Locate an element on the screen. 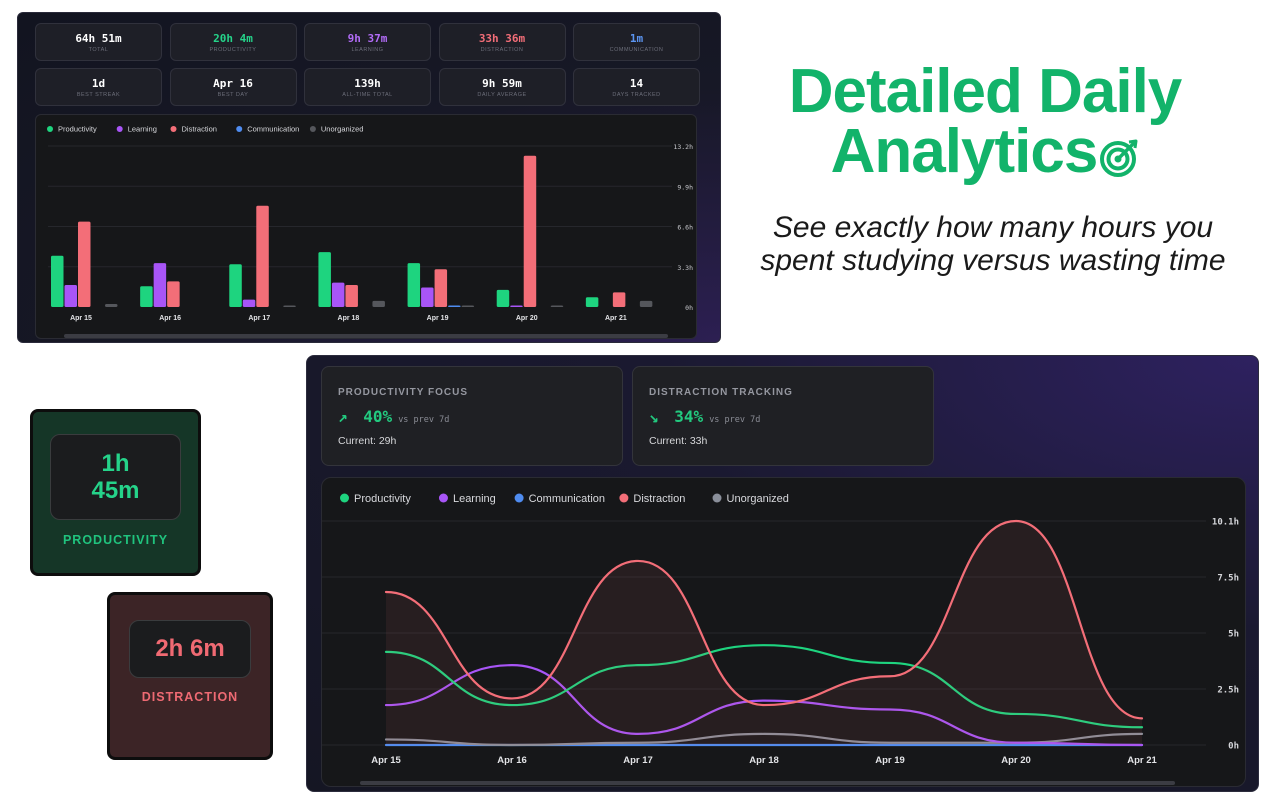  stat-value: 9h 37m is located at coordinates (367, 38).